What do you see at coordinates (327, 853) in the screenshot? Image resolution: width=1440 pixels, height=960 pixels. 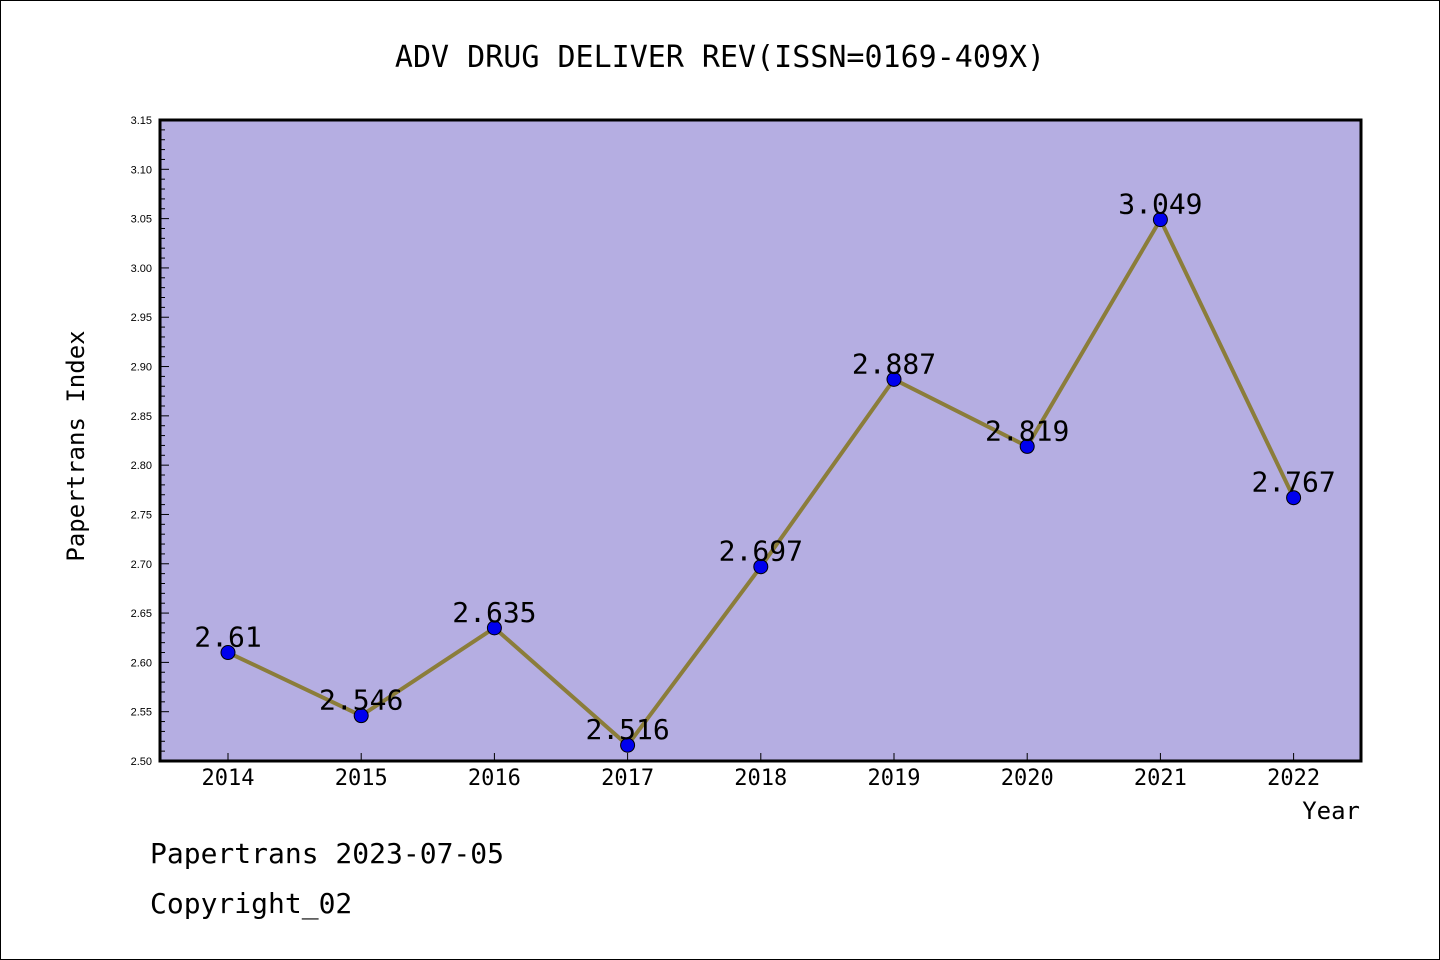 I see `footer-date: Papertrans 2023-07-05` at bounding box center [327, 853].